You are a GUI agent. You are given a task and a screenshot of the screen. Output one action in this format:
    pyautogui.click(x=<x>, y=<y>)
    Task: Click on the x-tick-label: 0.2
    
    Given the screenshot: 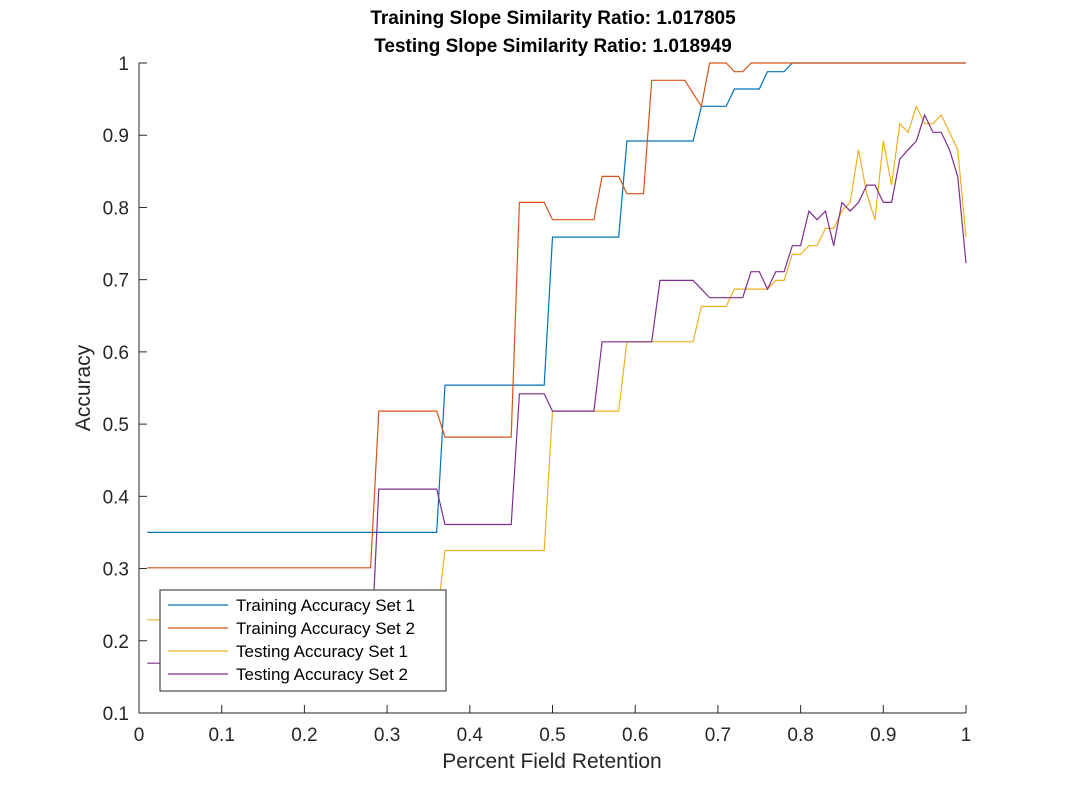 What is the action you would take?
    pyautogui.click(x=304, y=735)
    